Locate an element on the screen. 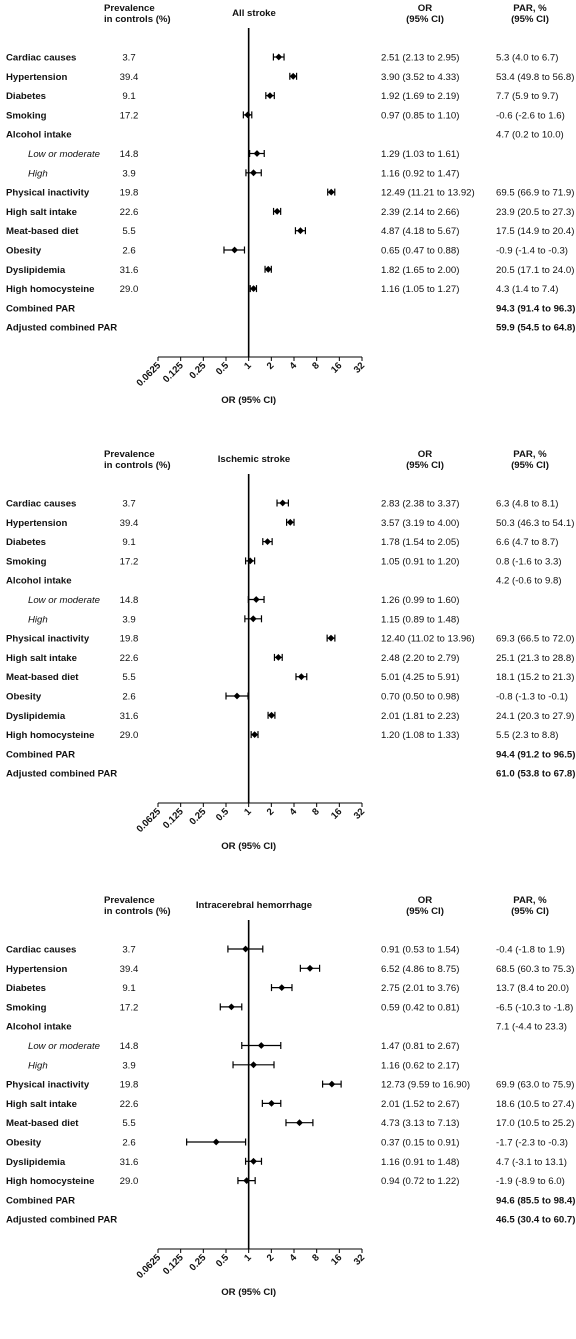  par-header-sub: (95% CI) is located at coordinates (530, 911).